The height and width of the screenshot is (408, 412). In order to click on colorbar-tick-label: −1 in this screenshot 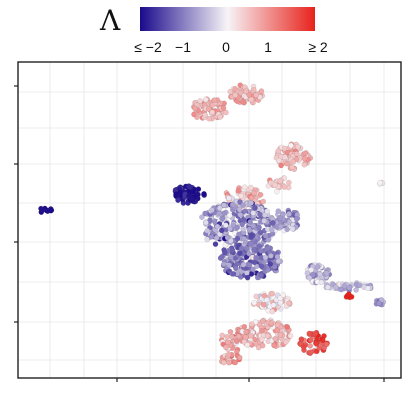, I will do `click(183, 47)`.